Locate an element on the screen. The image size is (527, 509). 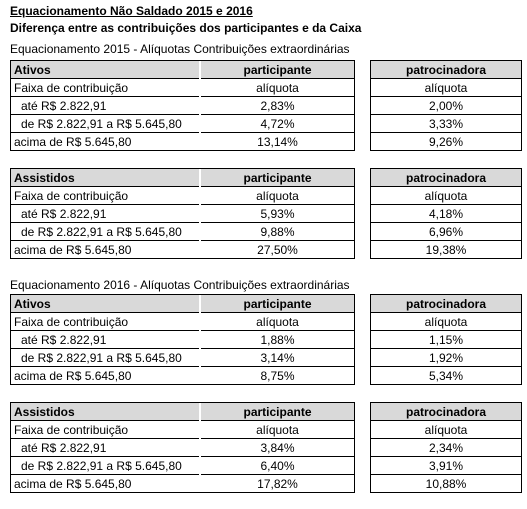
table-cell: 5,34% is located at coordinates (446, 376).